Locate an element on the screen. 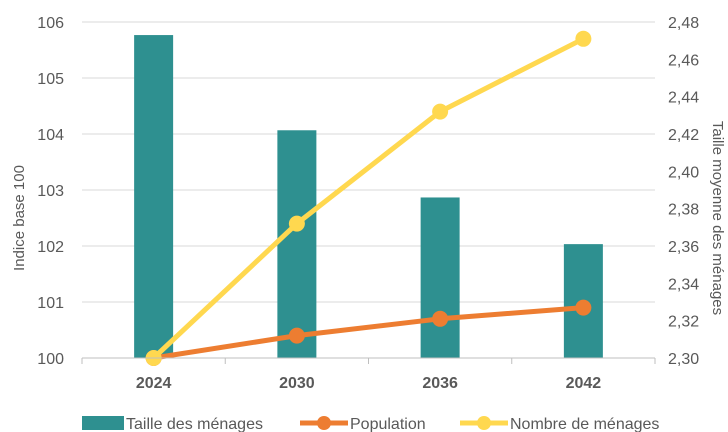 Image resolution: width=728 pixels, height=432 pixels. y2-tick-label: 2,38 is located at coordinates (683, 210).